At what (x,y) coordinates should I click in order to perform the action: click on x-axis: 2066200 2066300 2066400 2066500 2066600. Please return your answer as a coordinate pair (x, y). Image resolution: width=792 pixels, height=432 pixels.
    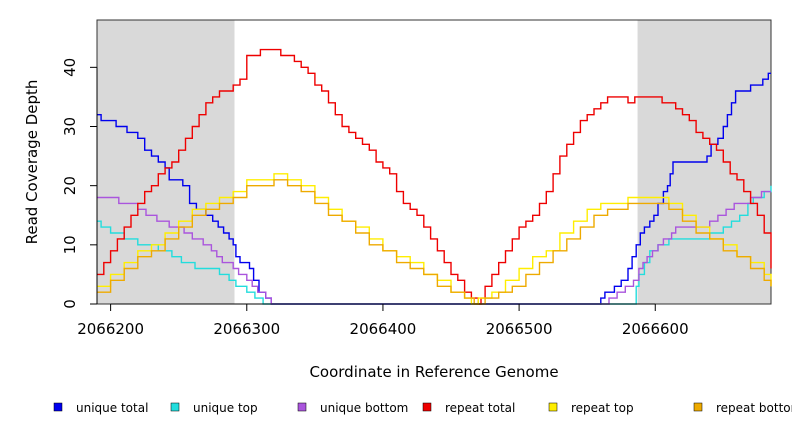
    Looking at the image, I should click on (383, 320).